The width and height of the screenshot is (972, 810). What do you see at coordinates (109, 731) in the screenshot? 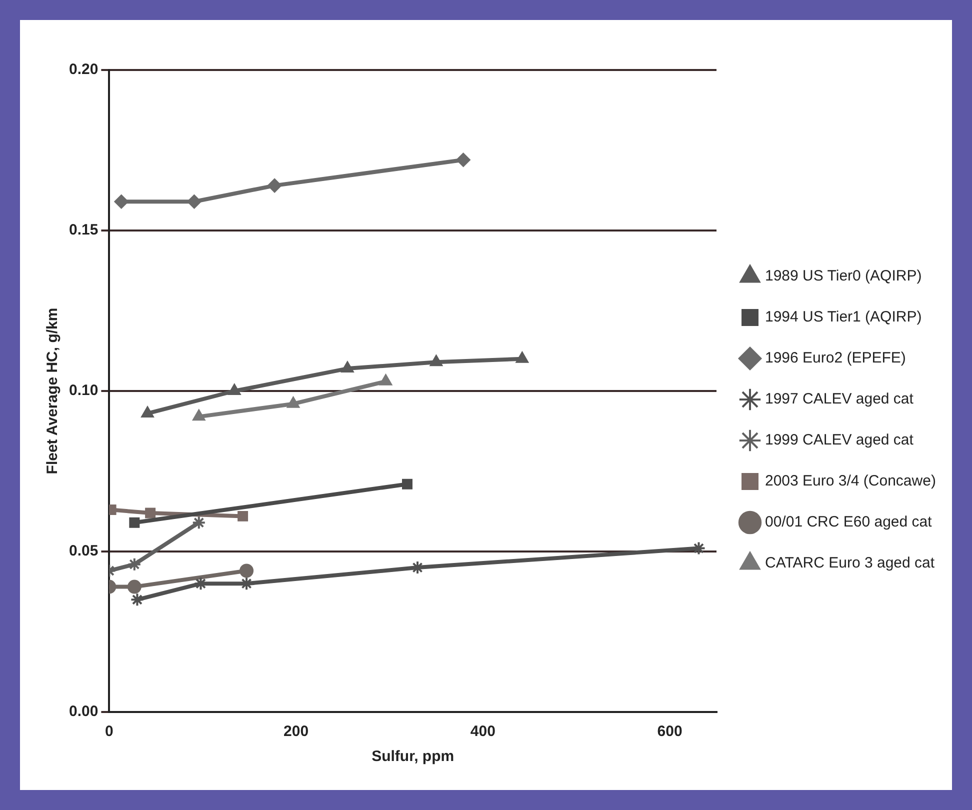
I see `x-tick-label: 0` at bounding box center [109, 731].